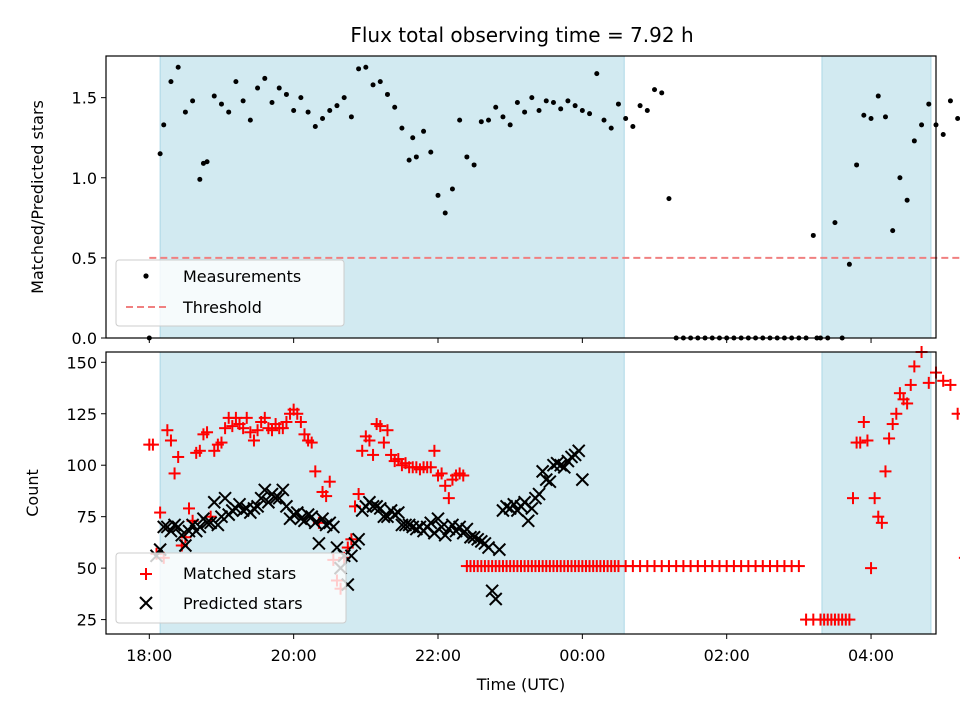 The height and width of the screenshot is (724, 960). Describe the element at coordinates (222, 307) in the screenshot. I see `legend-threshold-label: Threshold` at that location.